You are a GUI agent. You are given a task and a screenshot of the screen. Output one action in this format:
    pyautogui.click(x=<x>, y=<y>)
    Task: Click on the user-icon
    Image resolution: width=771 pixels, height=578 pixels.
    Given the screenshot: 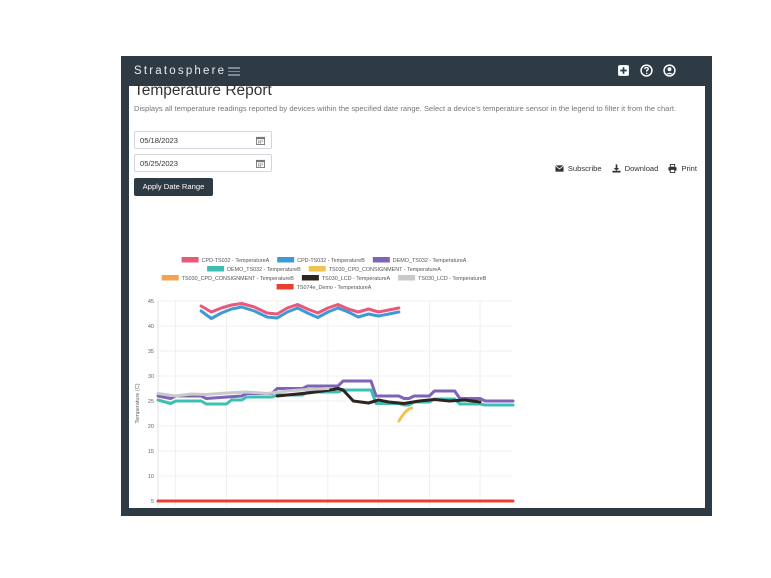 What is the action you would take?
    pyautogui.click(x=669, y=70)
    